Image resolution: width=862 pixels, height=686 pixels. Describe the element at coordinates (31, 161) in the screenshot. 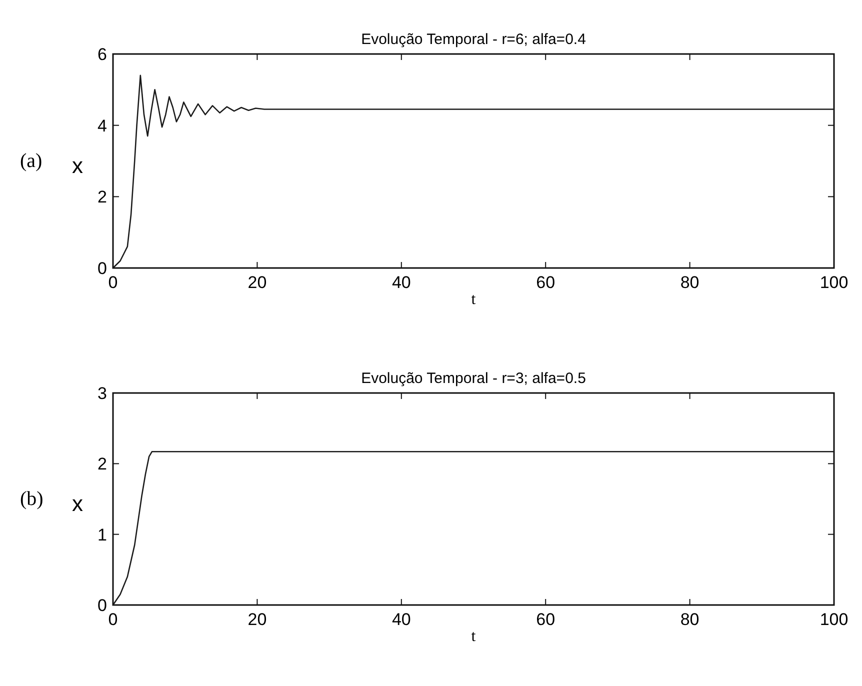

I see `text: (a)` at that location.